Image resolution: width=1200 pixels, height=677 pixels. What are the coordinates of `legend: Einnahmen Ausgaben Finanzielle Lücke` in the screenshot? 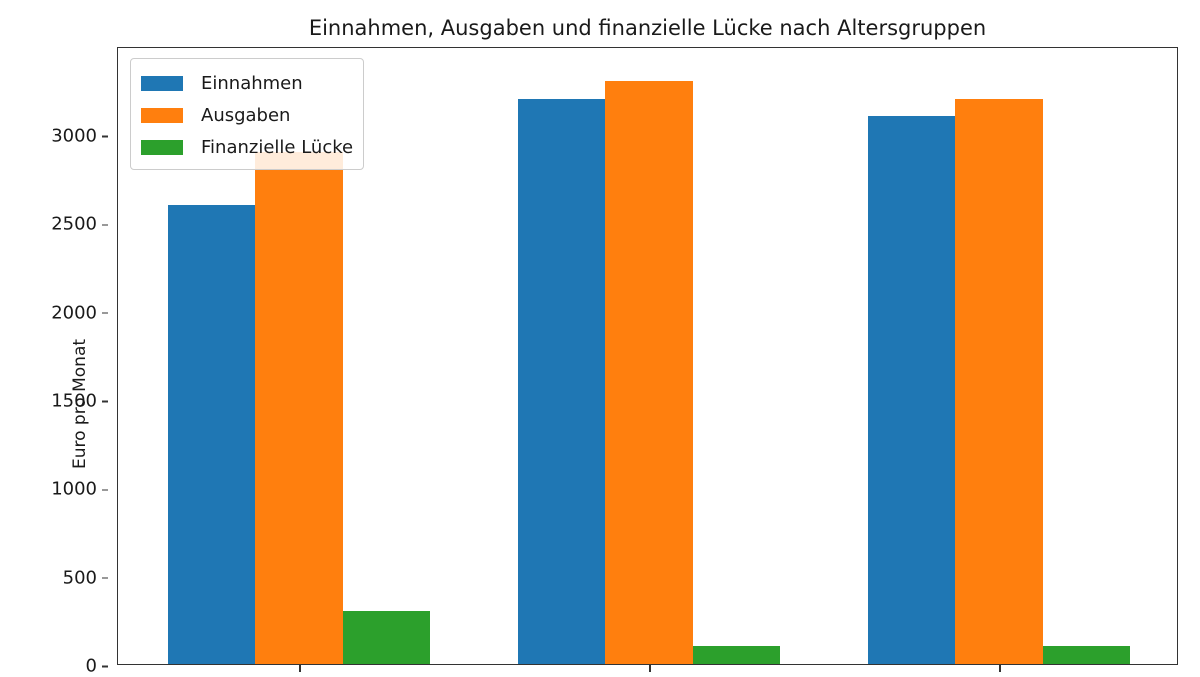 It's located at (247, 114).